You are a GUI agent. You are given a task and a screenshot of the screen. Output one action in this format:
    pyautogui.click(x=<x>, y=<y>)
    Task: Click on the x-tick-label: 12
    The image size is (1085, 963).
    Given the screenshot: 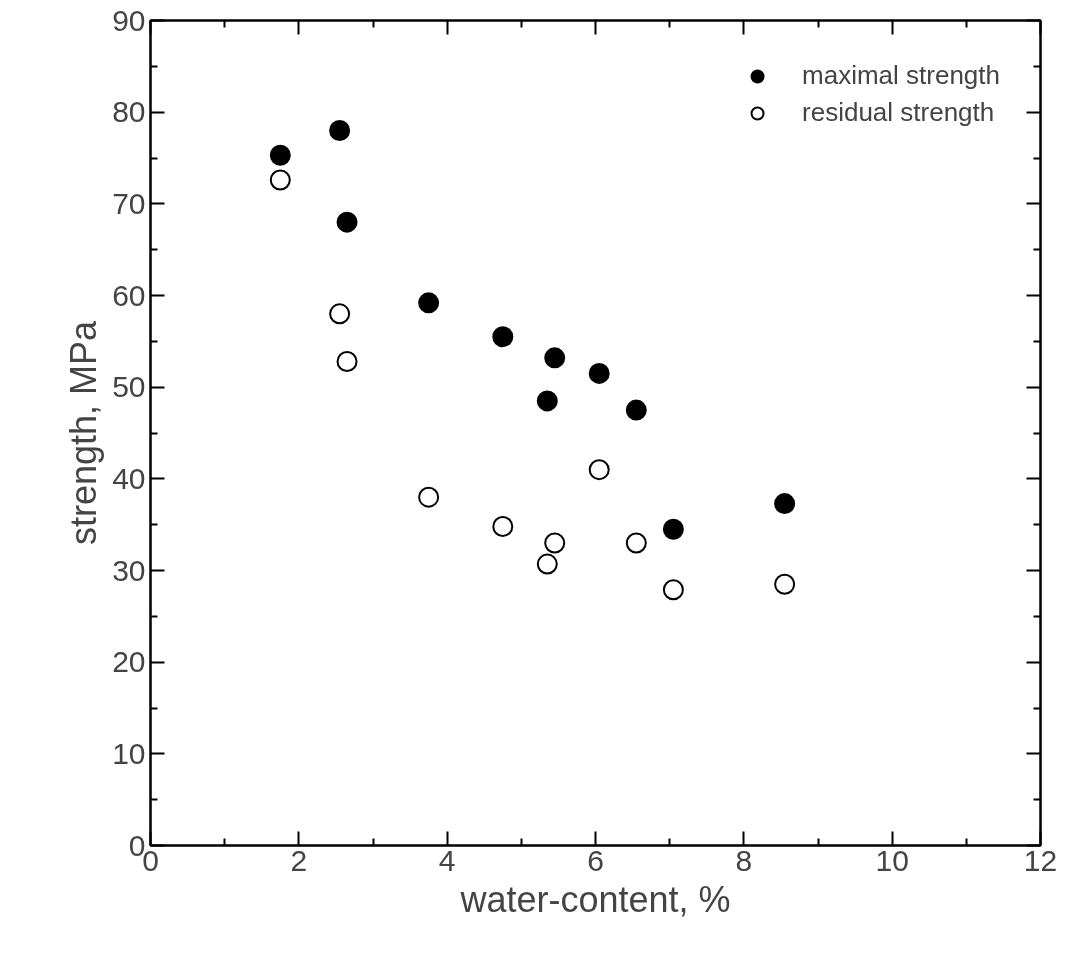 What is the action you would take?
    pyautogui.click(x=1040, y=860)
    